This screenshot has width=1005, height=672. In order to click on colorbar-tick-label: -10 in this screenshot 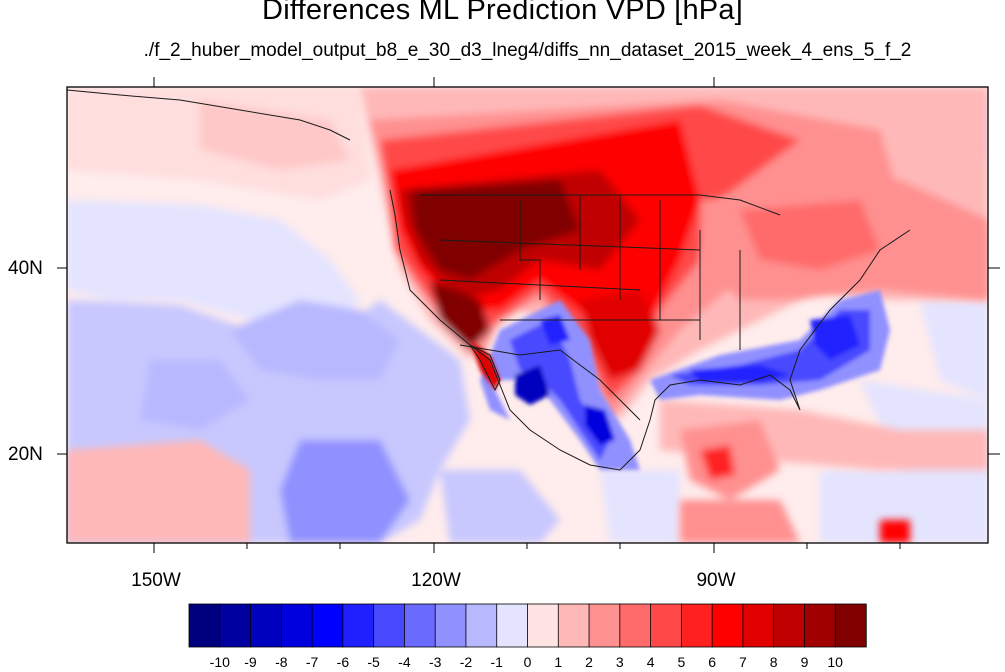, I will do `click(219, 662)`.